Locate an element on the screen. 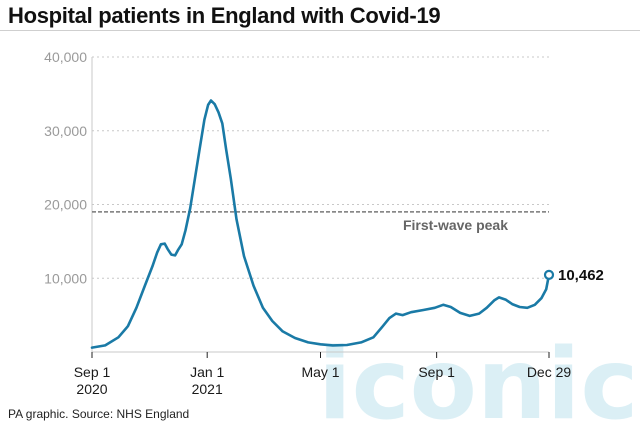 The width and height of the screenshot is (640, 427). end-value-label: 10,462 is located at coordinates (581, 275).